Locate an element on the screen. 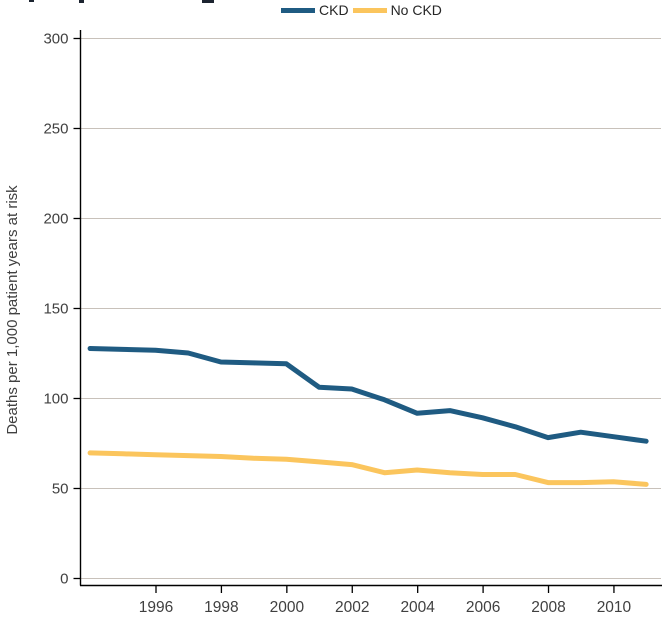 The height and width of the screenshot is (625, 662). x-tick-label: 2006 is located at coordinates (483, 607).